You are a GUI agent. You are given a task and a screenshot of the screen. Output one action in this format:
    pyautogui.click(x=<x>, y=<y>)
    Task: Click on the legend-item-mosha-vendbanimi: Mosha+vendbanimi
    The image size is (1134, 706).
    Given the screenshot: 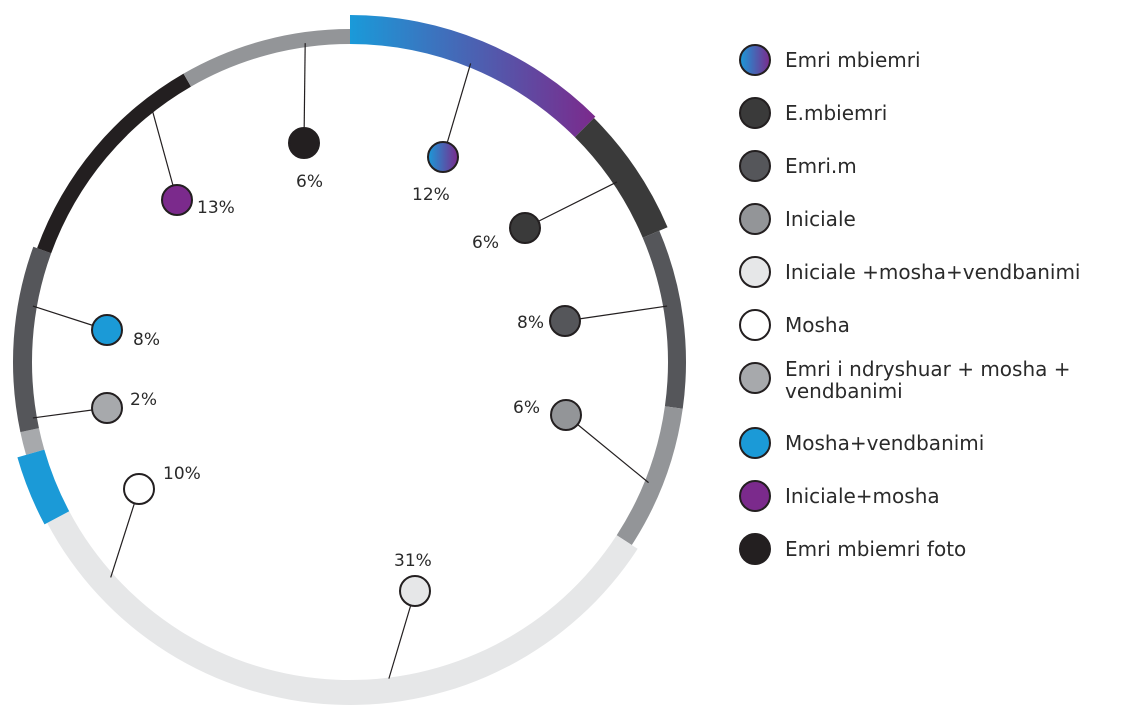 What is the action you would take?
    pyautogui.click(x=861, y=443)
    